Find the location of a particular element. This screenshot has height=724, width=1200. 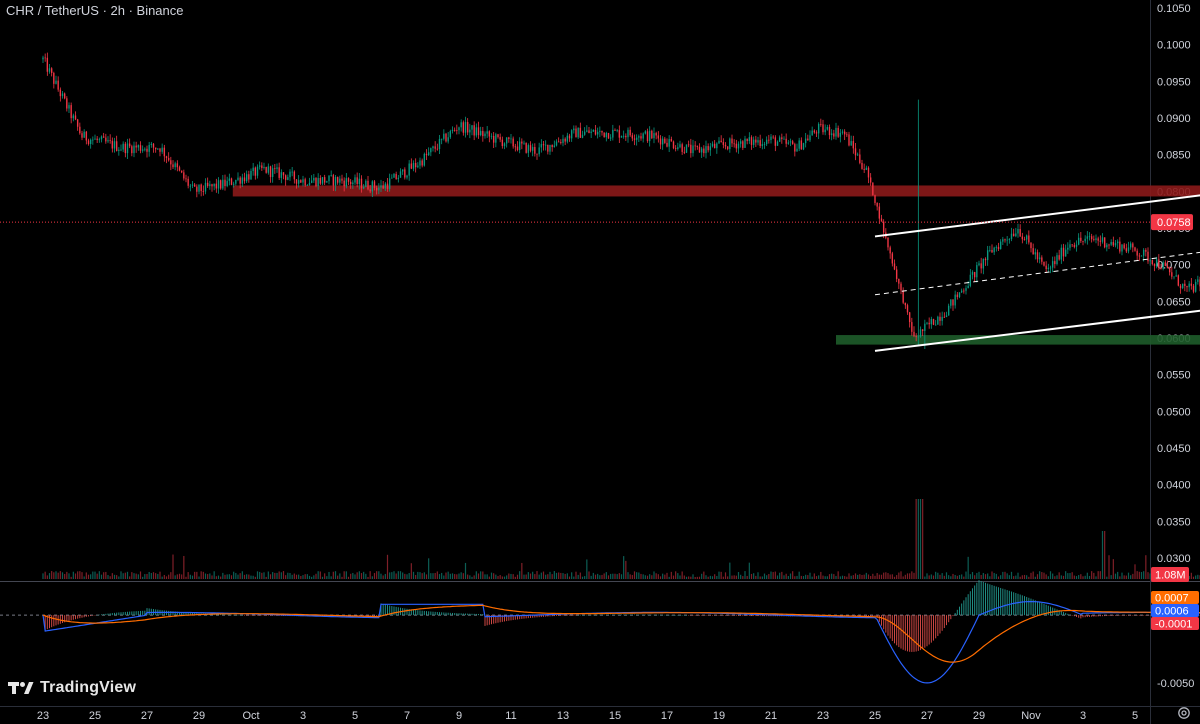

chart-title: CHR / TetherUS · 2h · Binance is located at coordinates (95, 10).